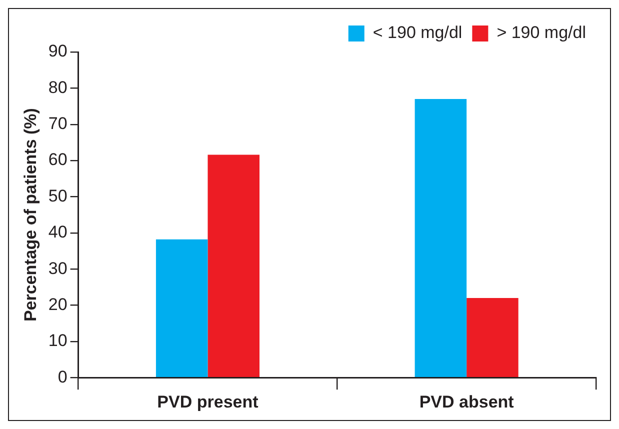 The height and width of the screenshot is (429, 619). What do you see at coordinates (58, 232) in the screenshot?
I see `y-tick-label: 40` at bounding box center [58, 232].